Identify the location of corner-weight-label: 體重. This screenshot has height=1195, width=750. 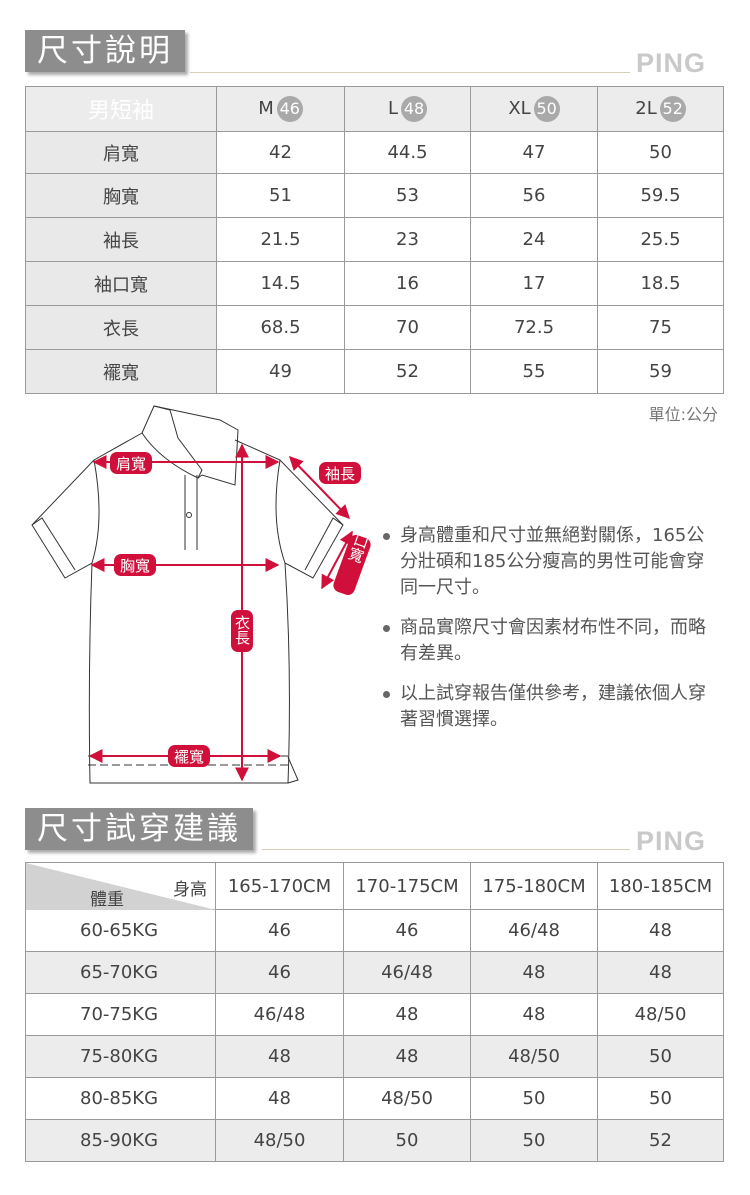
(107, 900).